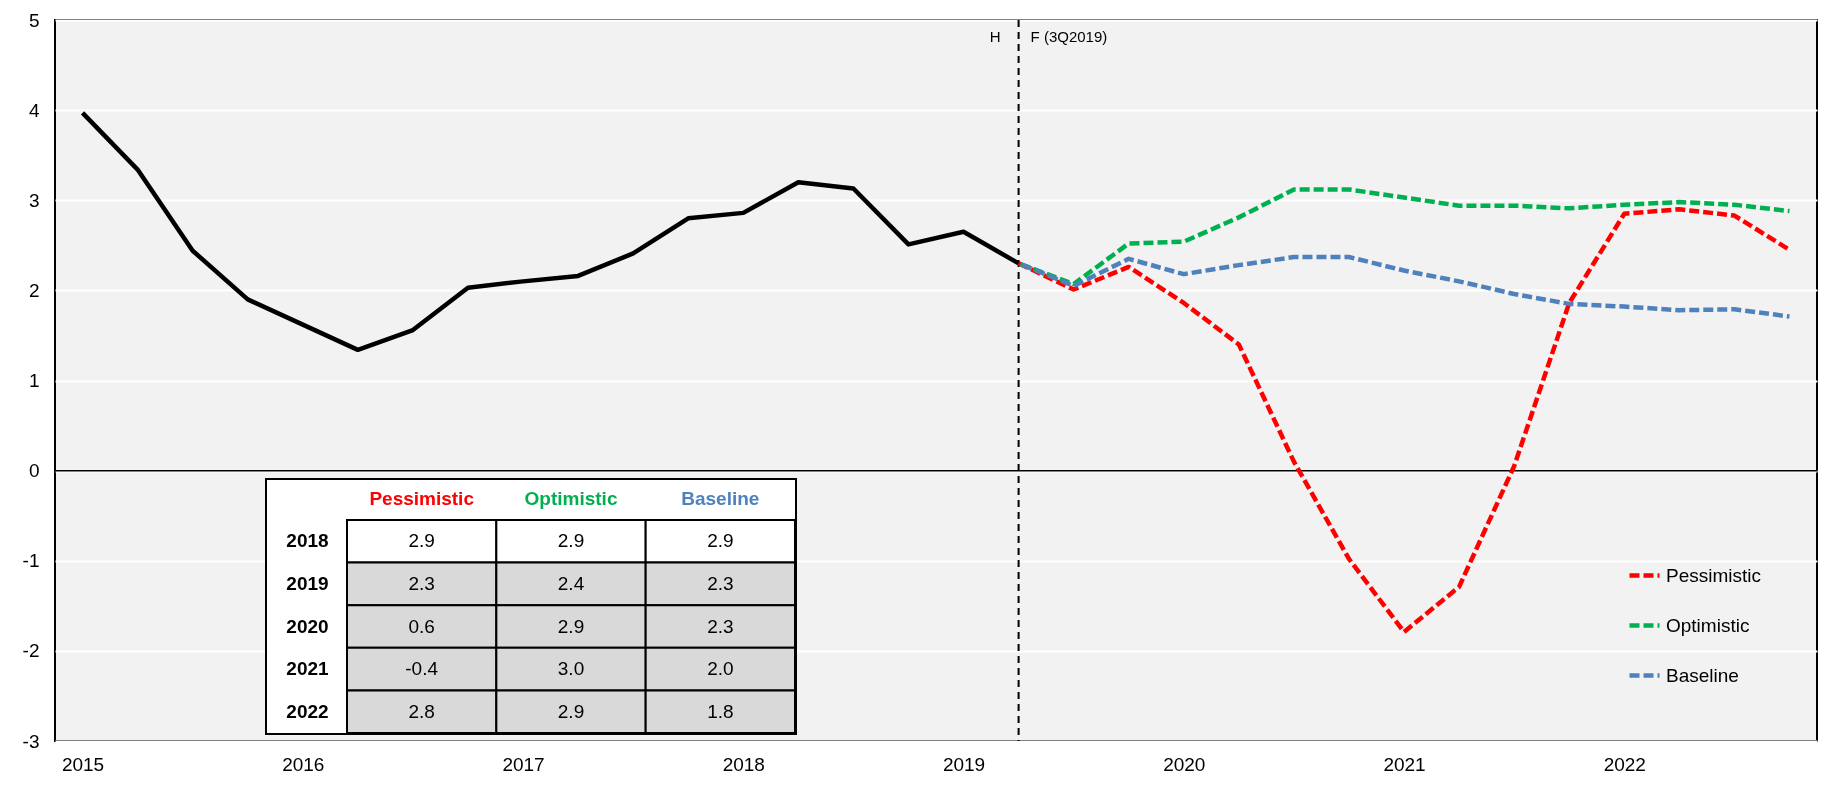 This screenshot has height=795, width=1825. What do you see at coordinates (571, 583) in the screenshot?
I see `data-label: 2.4` at bounding box center [571, 583].